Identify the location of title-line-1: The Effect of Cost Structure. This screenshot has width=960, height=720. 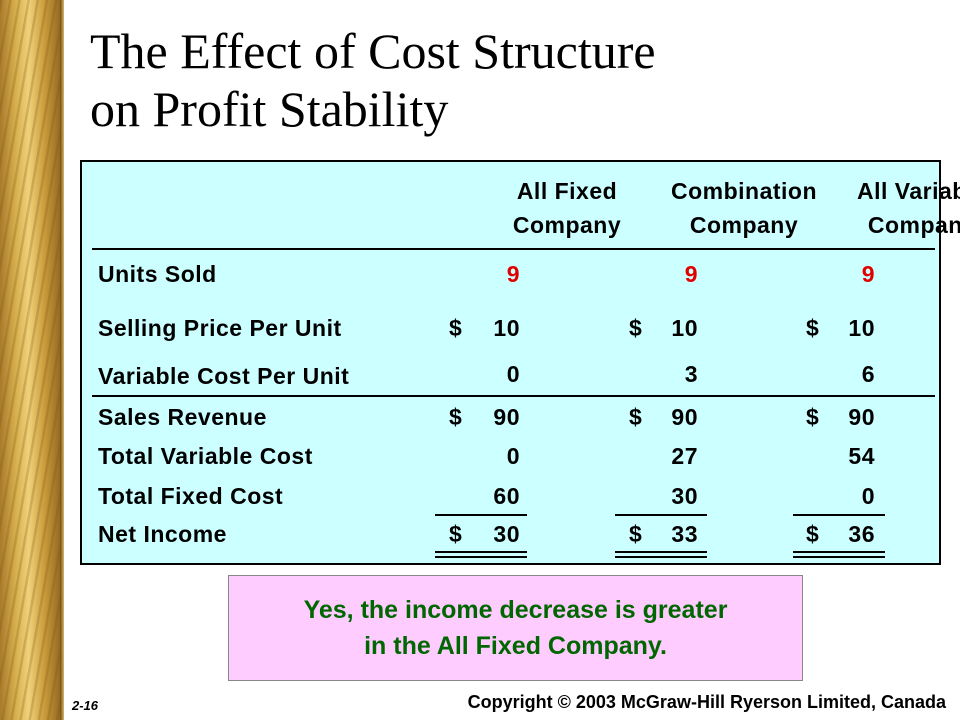
(373, 51).